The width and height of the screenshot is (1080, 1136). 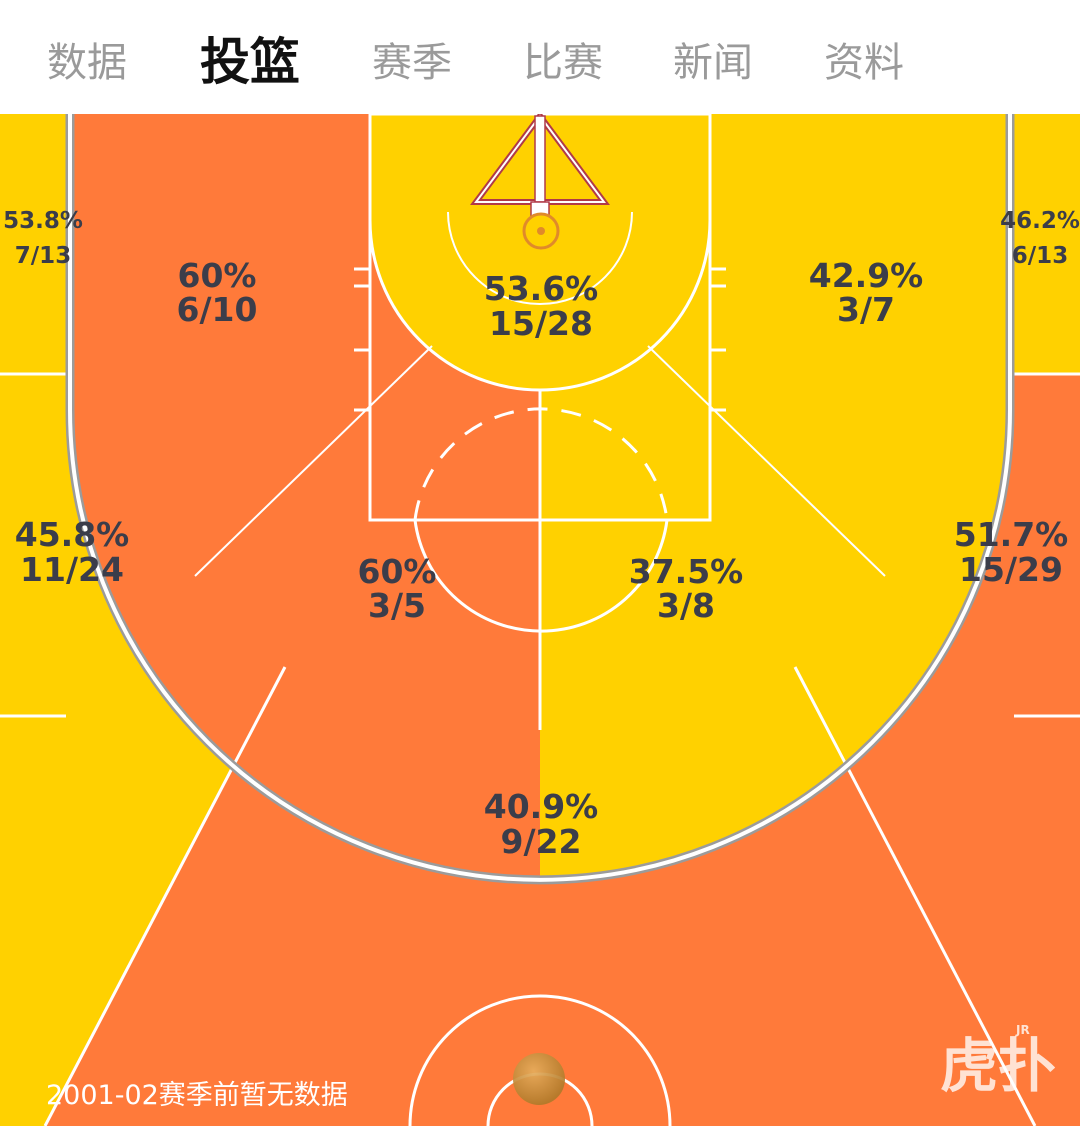 I want to click on svg-text: 42.9%, so click(x=866, y=275).